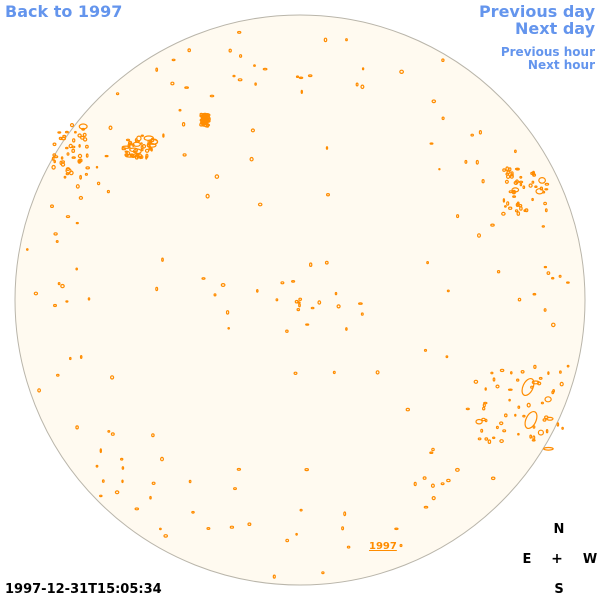  I want to click on back-to-year-link: Back to 1997, so click(64, 11).